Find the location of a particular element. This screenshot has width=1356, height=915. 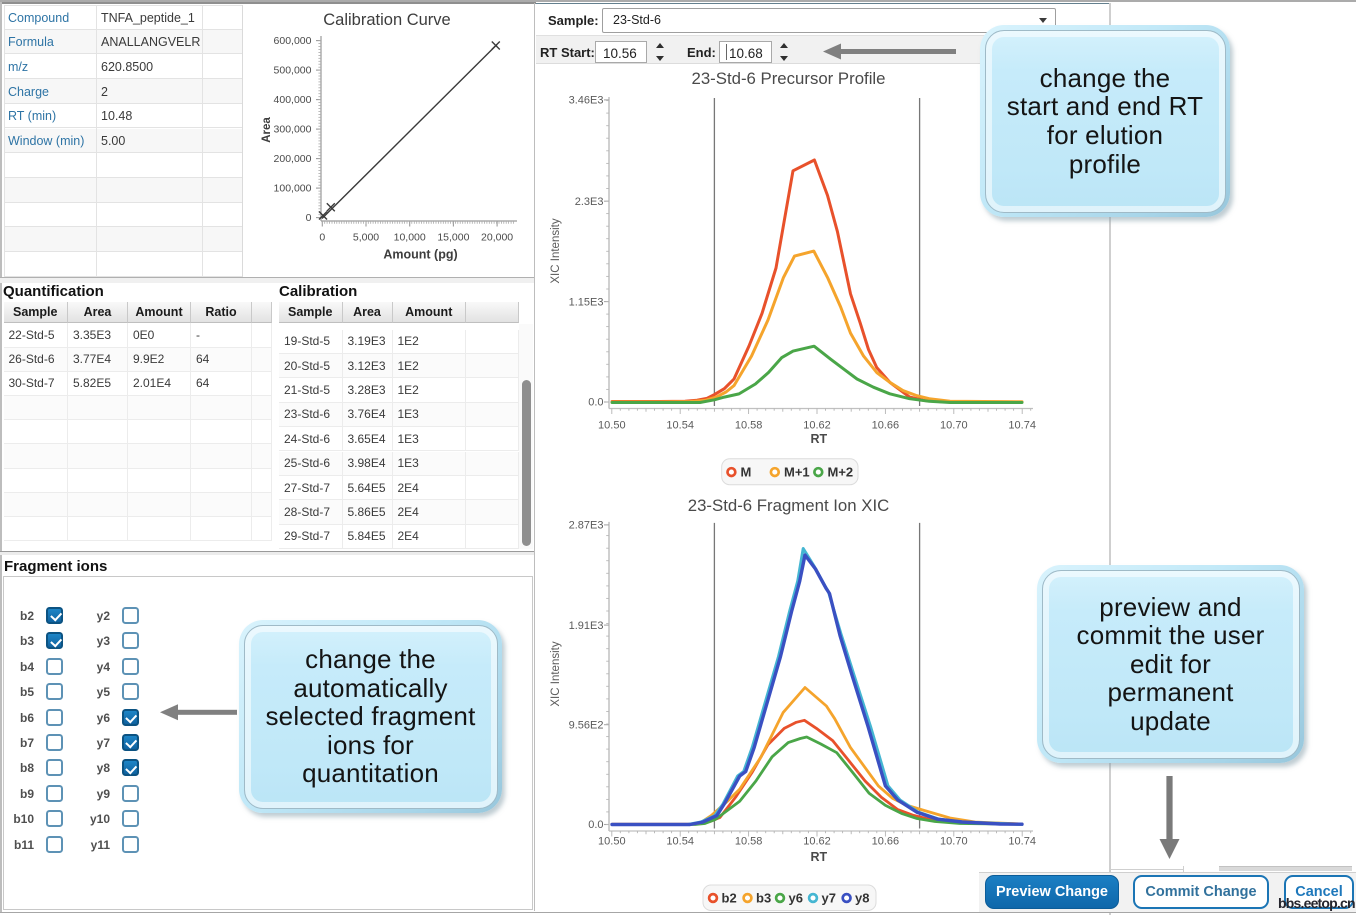

svg-text: 15,000 is located at coordinates (453, 238).